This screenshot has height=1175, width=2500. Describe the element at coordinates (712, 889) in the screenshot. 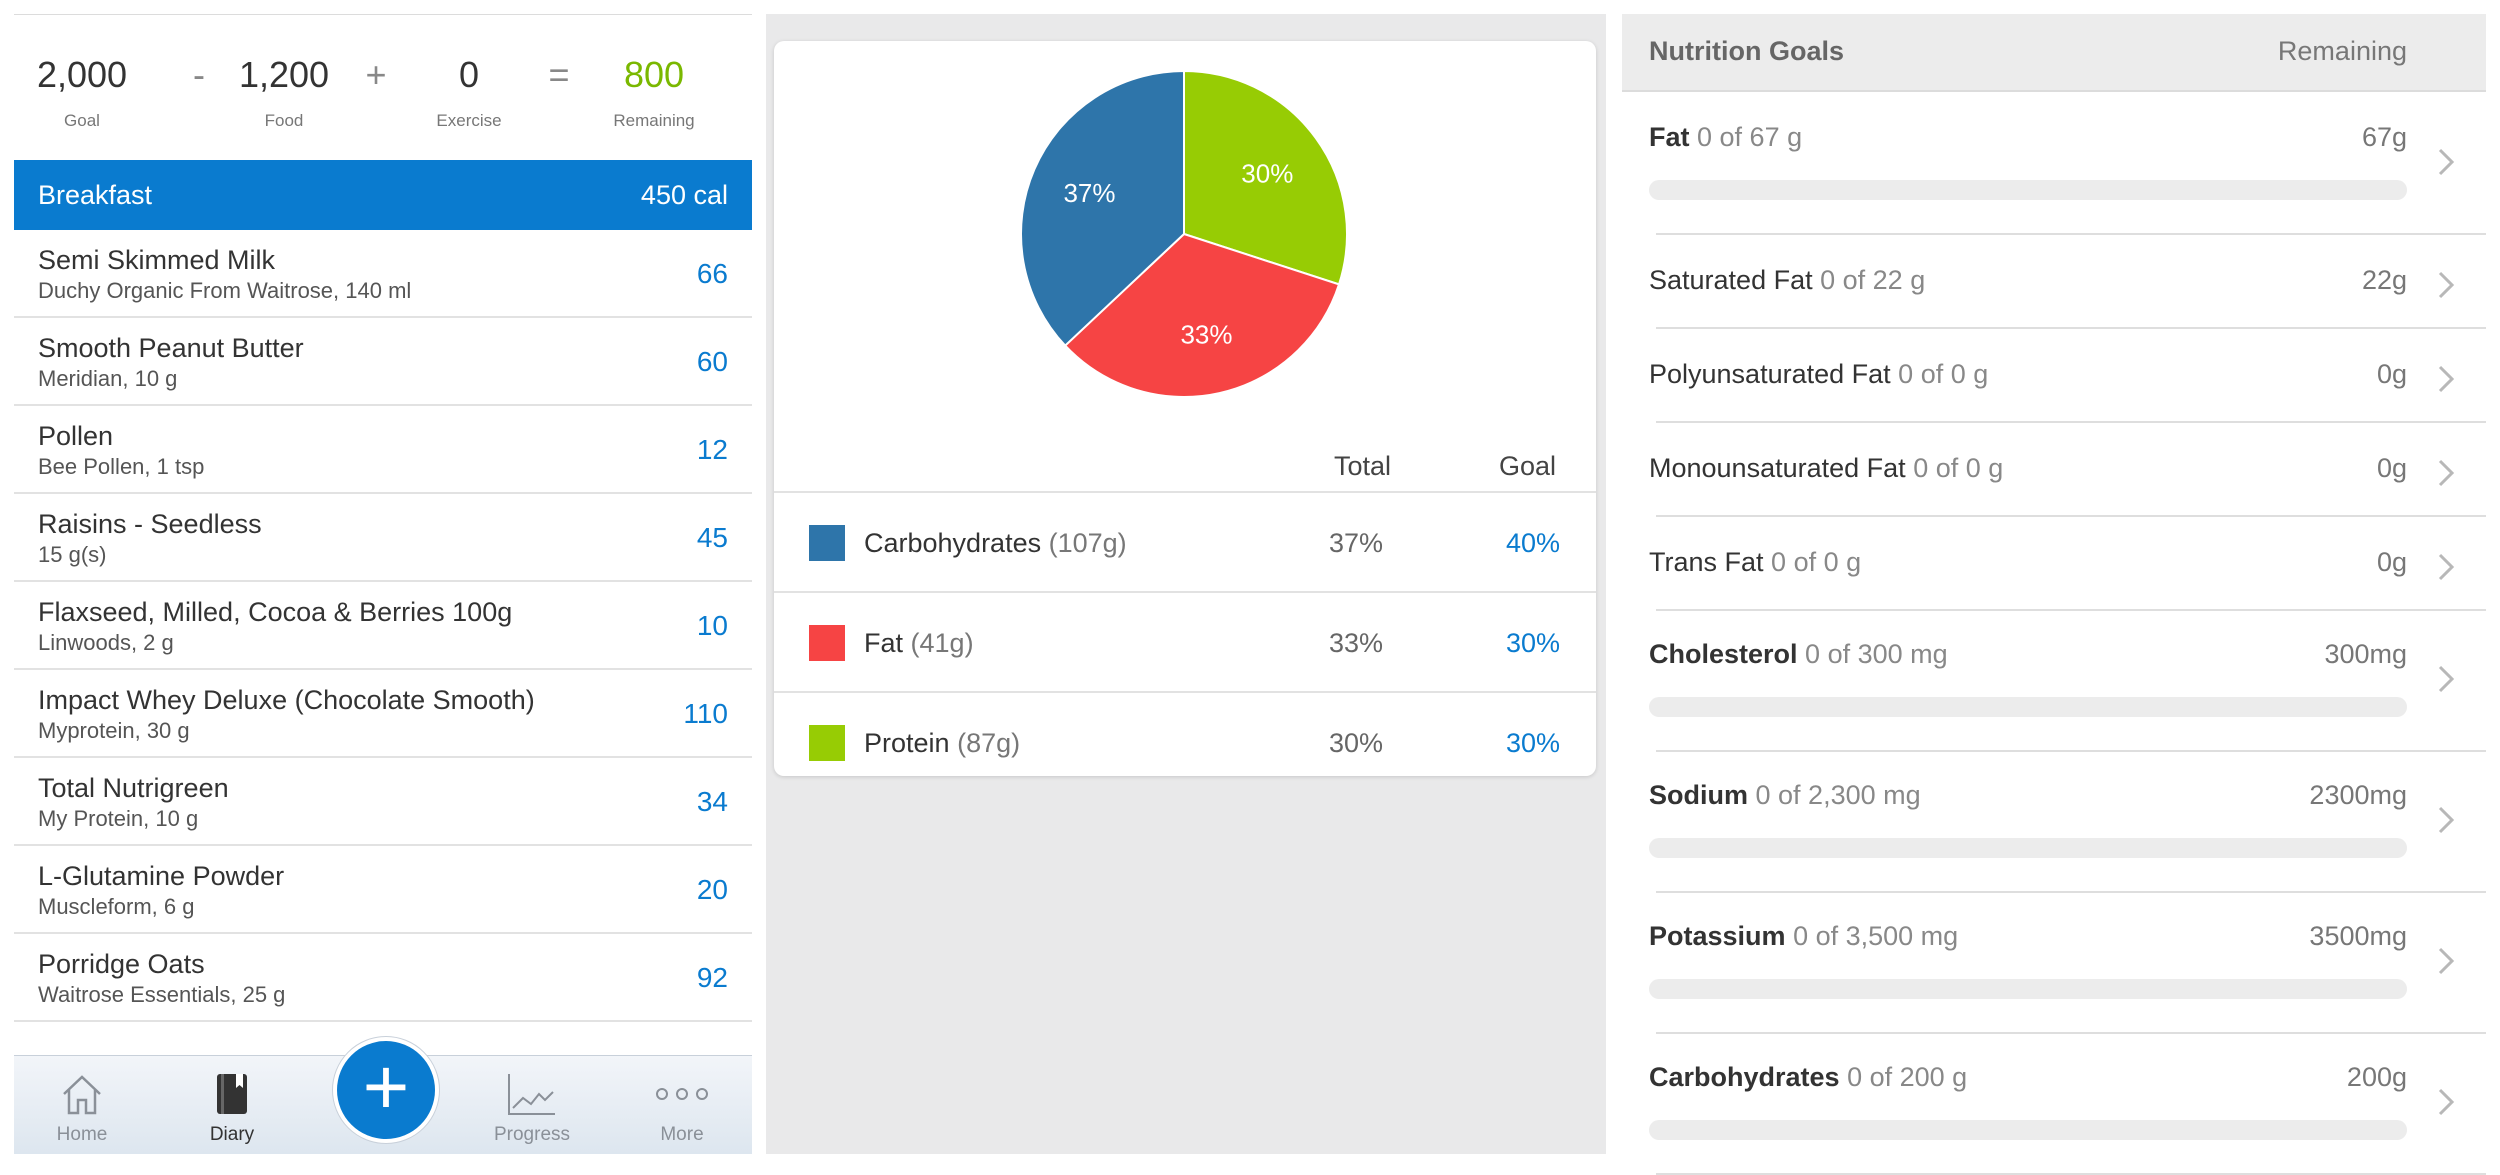

I see `food-calories: 20` at that location.